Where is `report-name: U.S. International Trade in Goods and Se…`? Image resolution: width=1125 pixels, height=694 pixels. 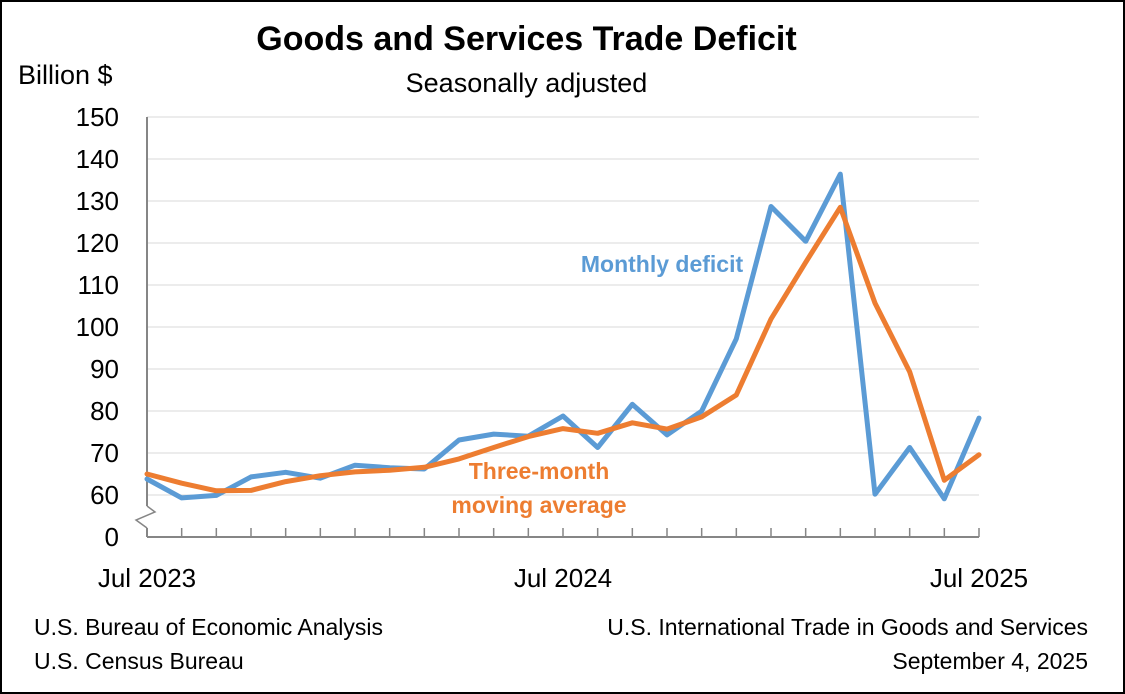 report-name: U.S. International Trade in Goods and Se… is located at coordinates (847, 627).